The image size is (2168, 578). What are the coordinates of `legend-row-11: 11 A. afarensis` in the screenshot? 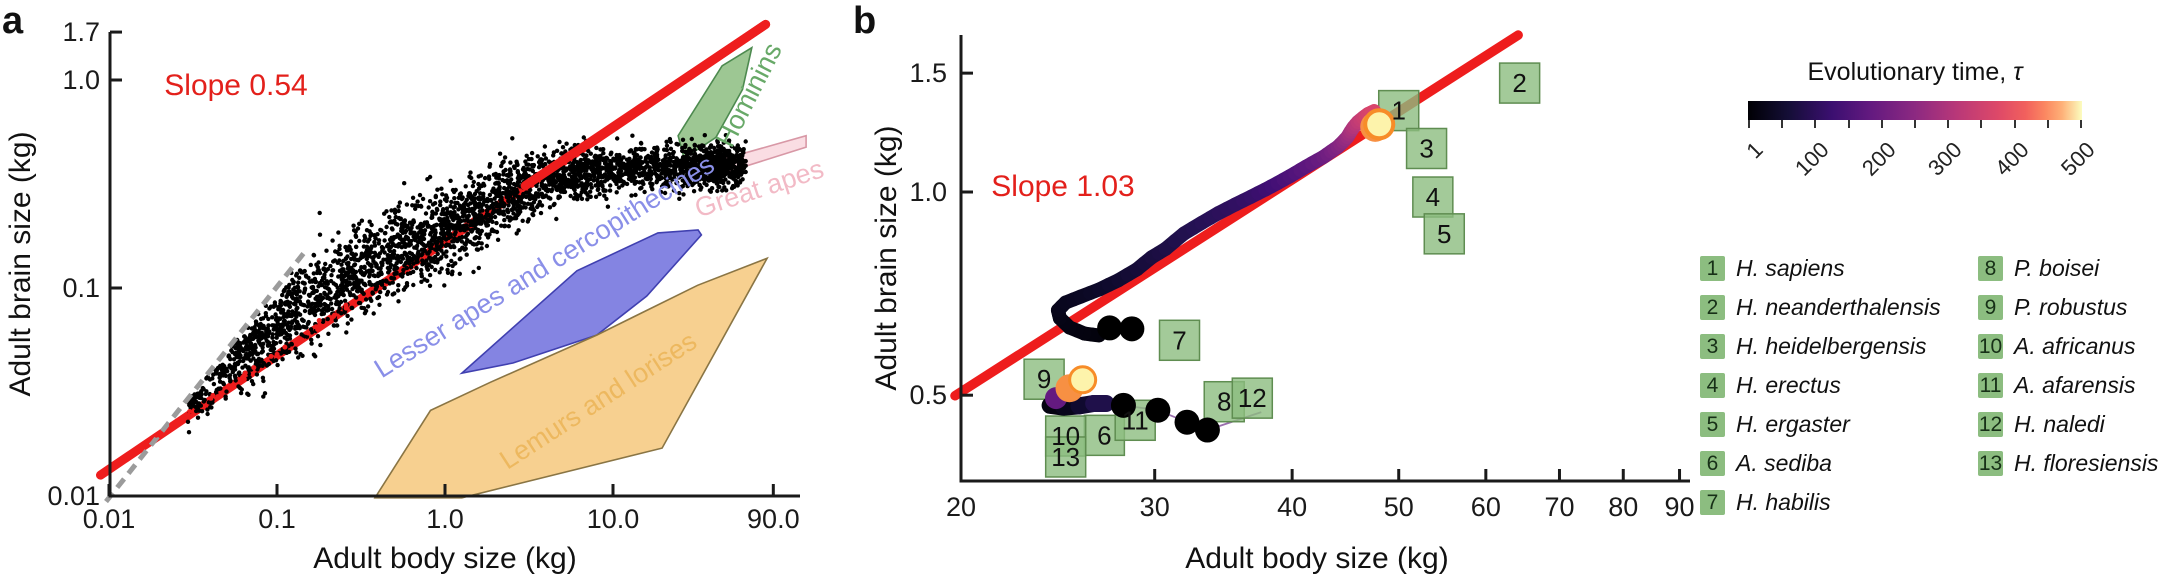 It's located at (2068, 385).